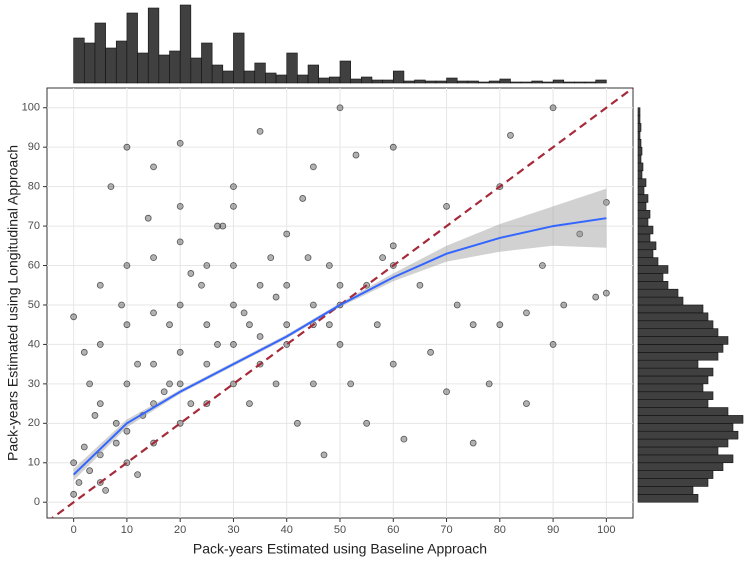  I want to click on x-tick-label: 70, so click(446, 530).